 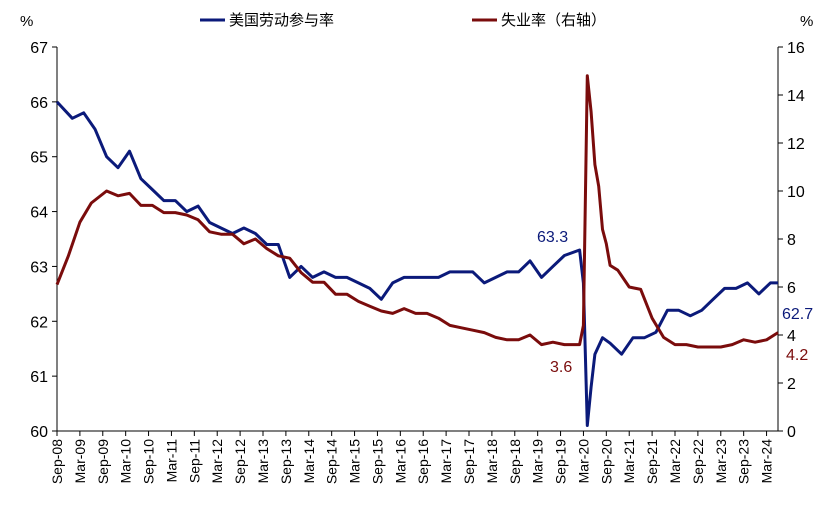 I want to click on x-tick-label: Mar-13, so click(x=263, y=461).